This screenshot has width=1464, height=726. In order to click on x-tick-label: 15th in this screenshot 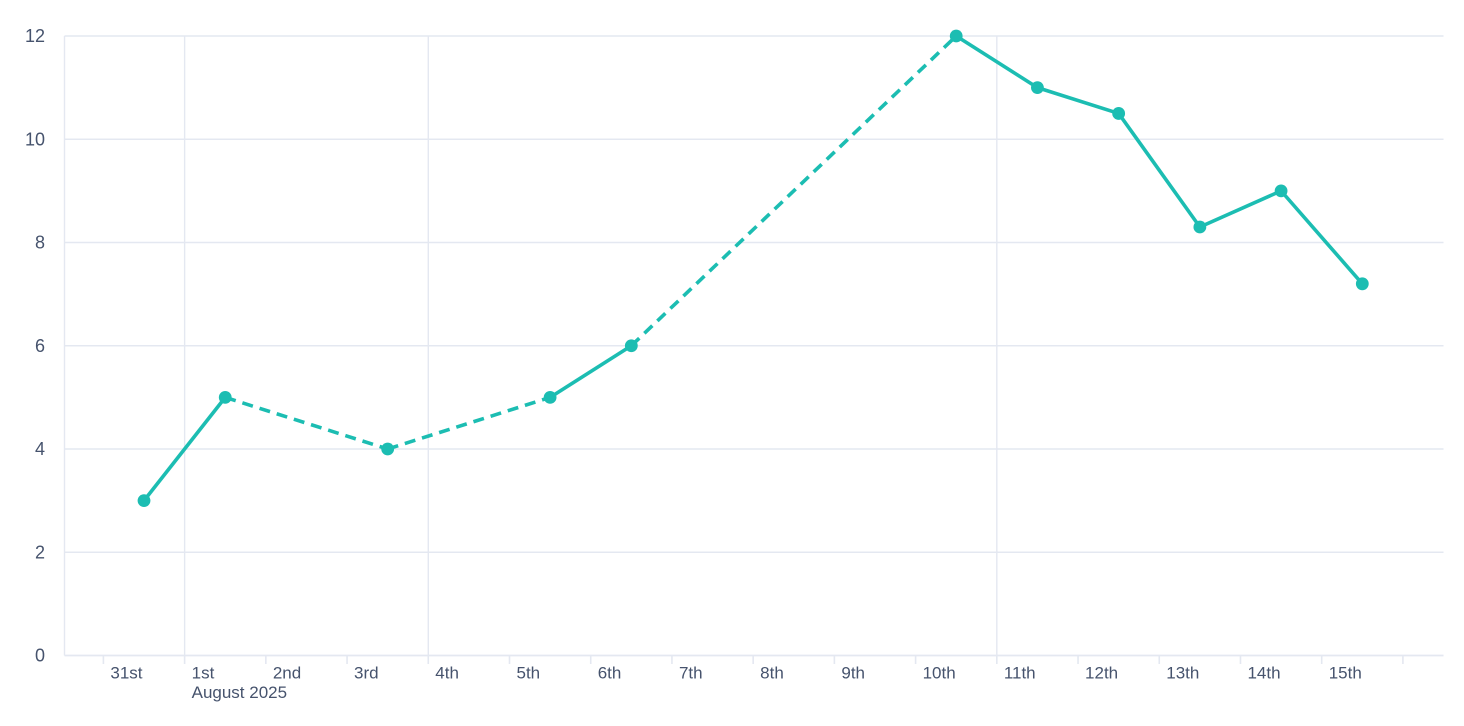, I will do `click(1345, 673)`.